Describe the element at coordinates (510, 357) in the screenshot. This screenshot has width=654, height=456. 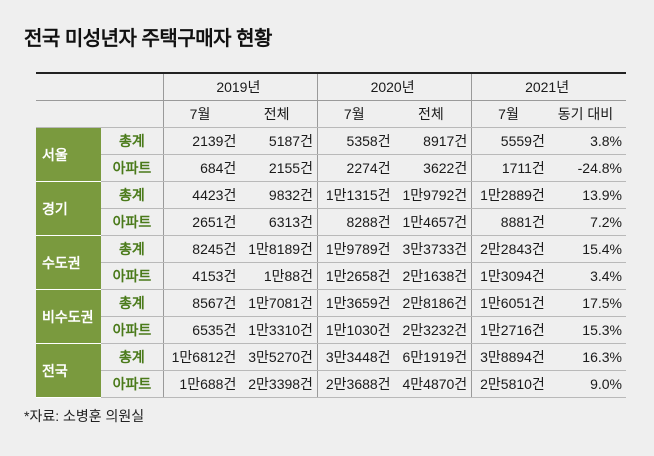
I see `value-cell: 3만8894건` at that location.